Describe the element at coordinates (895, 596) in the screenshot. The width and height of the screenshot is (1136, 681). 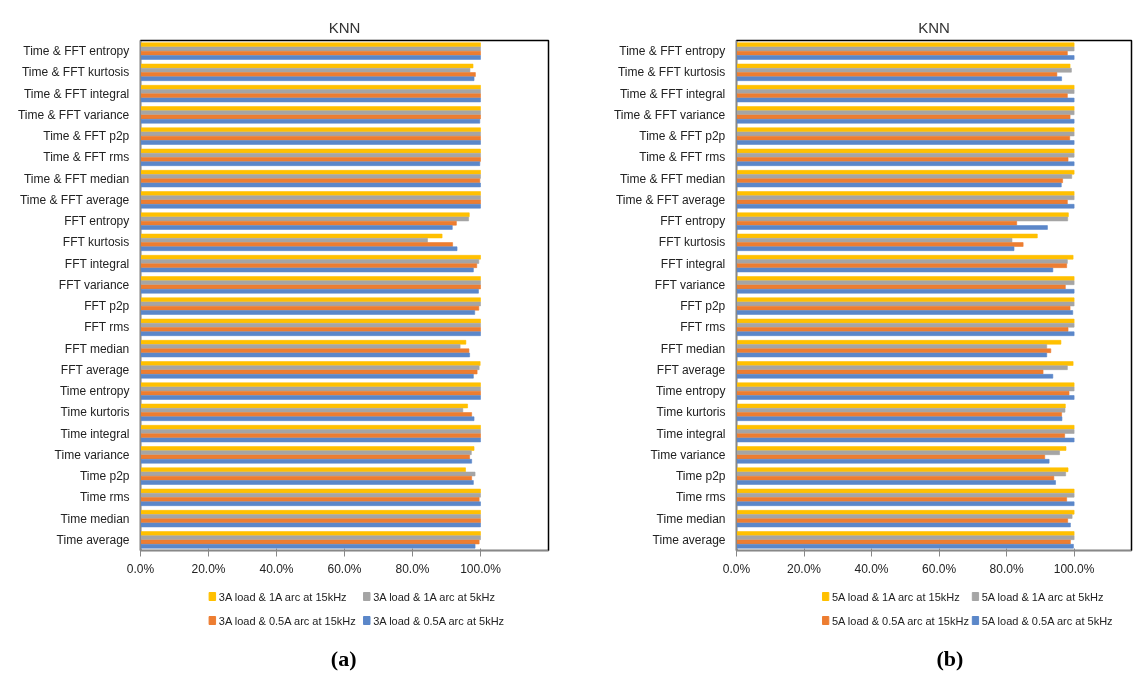
I see `legend-label: 5A load & 1A arc at 15kHz` at that location.